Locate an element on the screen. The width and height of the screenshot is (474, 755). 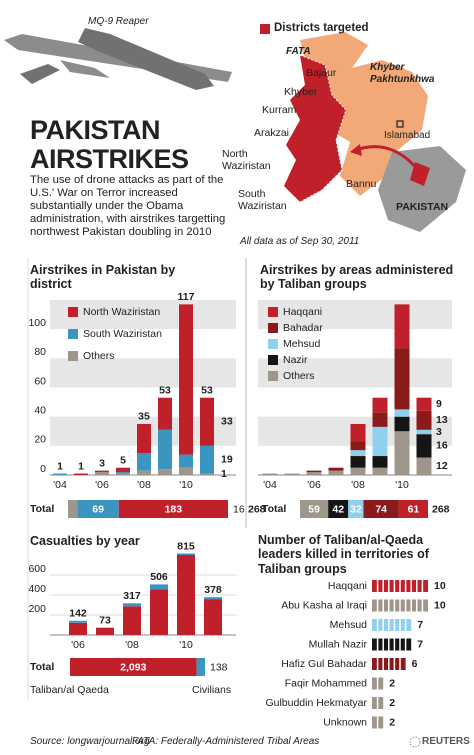
district-label: Kurram is located at coordinates (279, 110).